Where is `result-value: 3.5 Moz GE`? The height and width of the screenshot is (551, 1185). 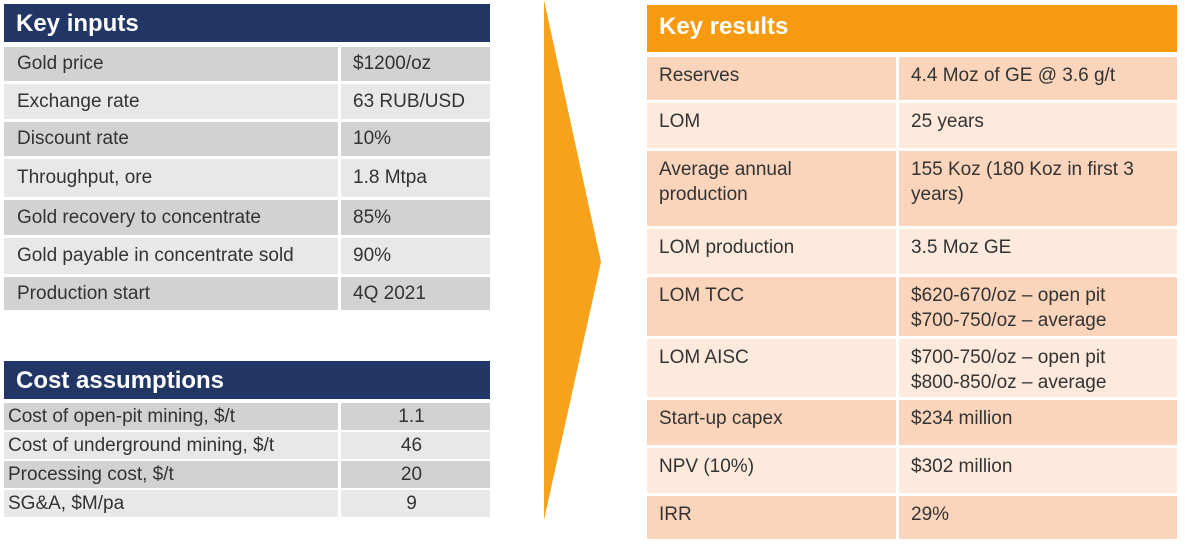 result-value: 3.5 Moz GE is located at coordinates (1038, 251).